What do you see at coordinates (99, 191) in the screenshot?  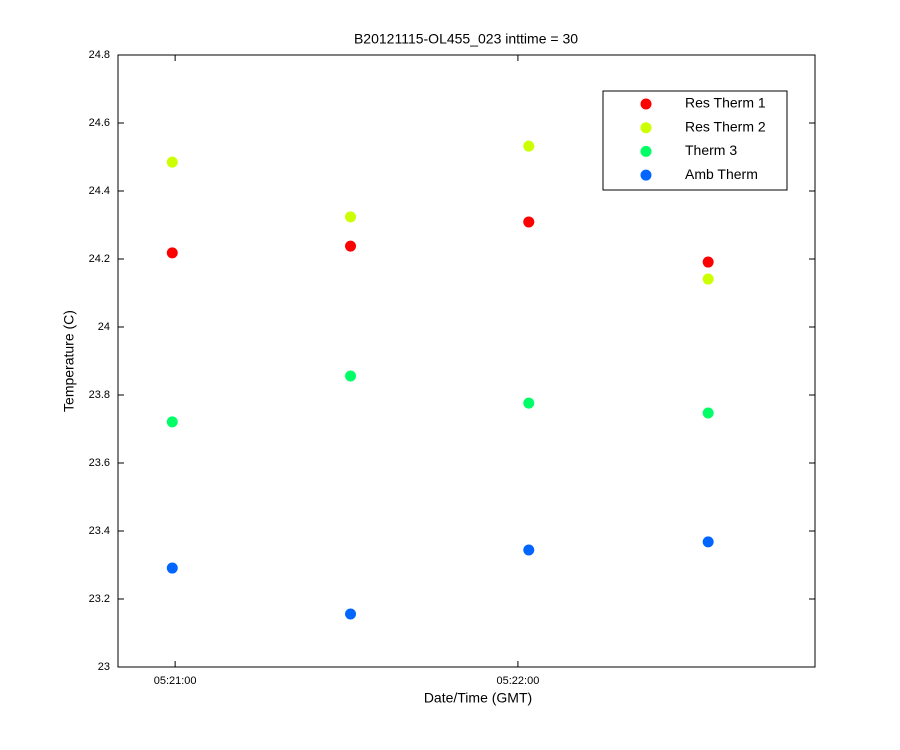 I see `y-tick-label: 24.4` at bounding box center [99, 191].